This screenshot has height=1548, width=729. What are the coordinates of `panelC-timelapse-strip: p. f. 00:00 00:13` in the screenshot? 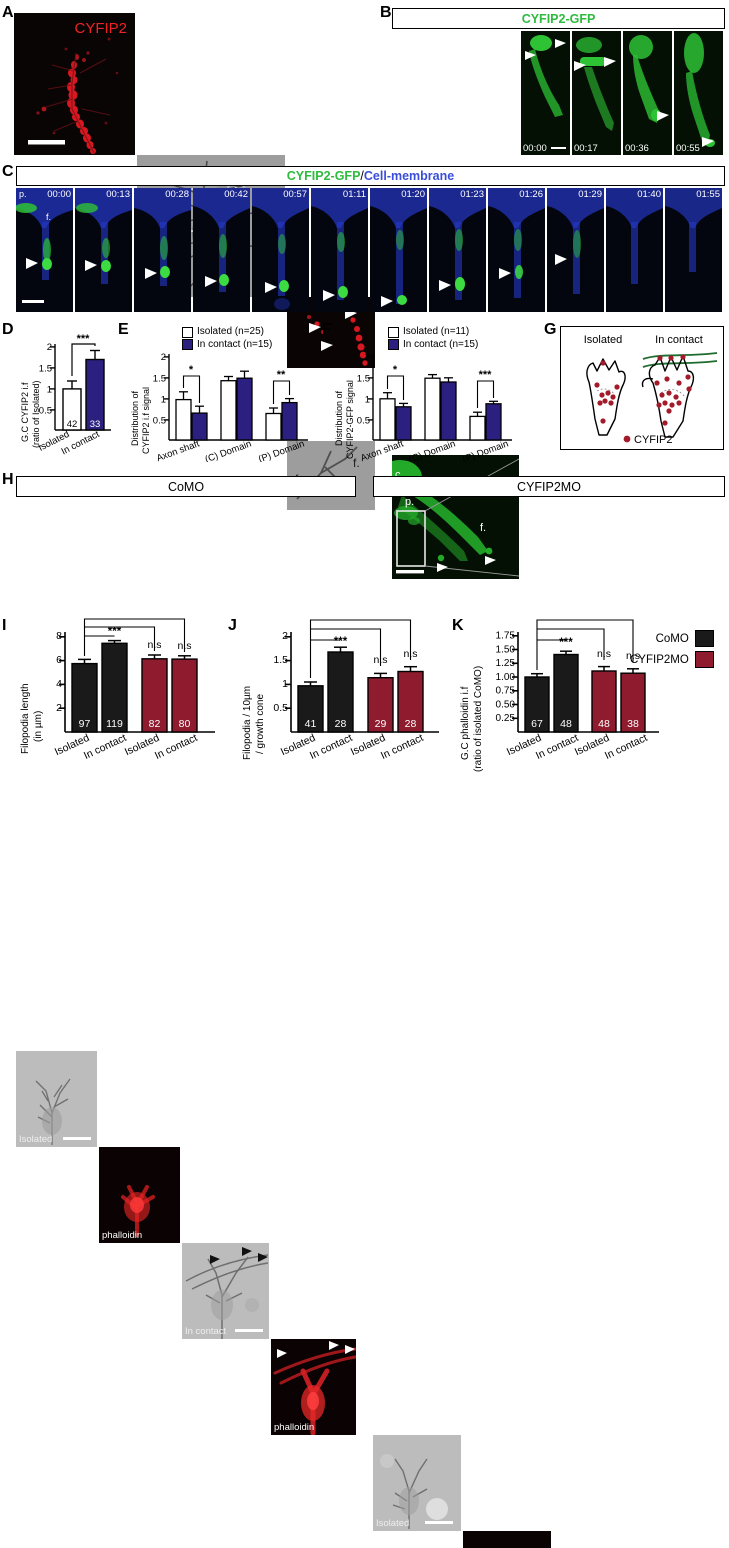 It's located at (370, 250).